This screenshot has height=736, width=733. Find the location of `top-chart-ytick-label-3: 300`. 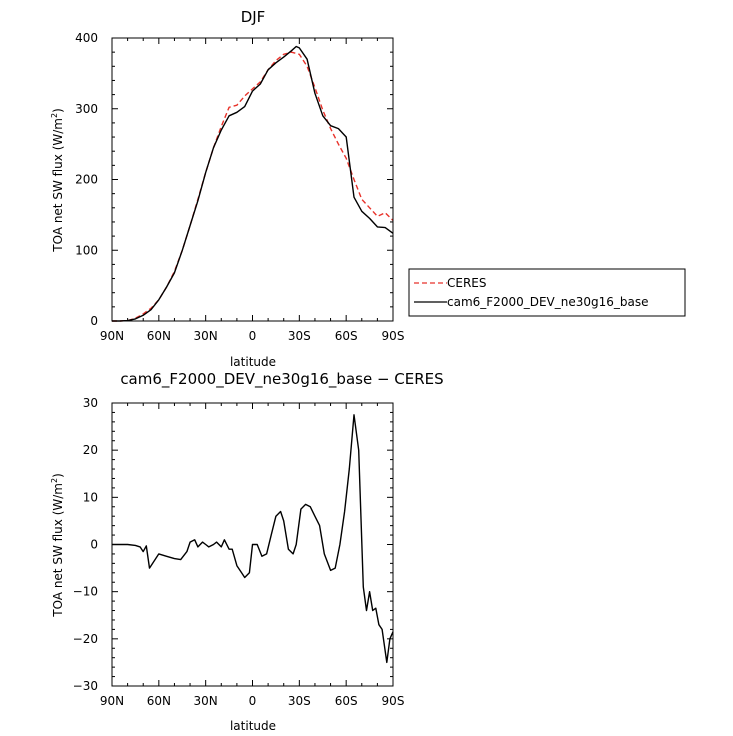

top-chart-ytick-label-3: 300 is located at coordinates (86, 109).